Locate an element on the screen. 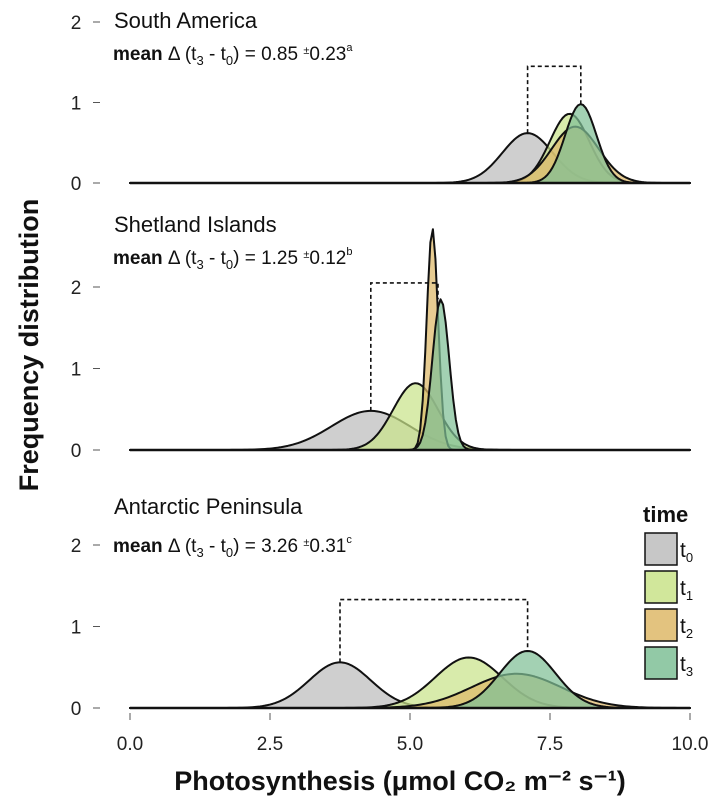  legend-title: time is located at coordinates (665, 514).